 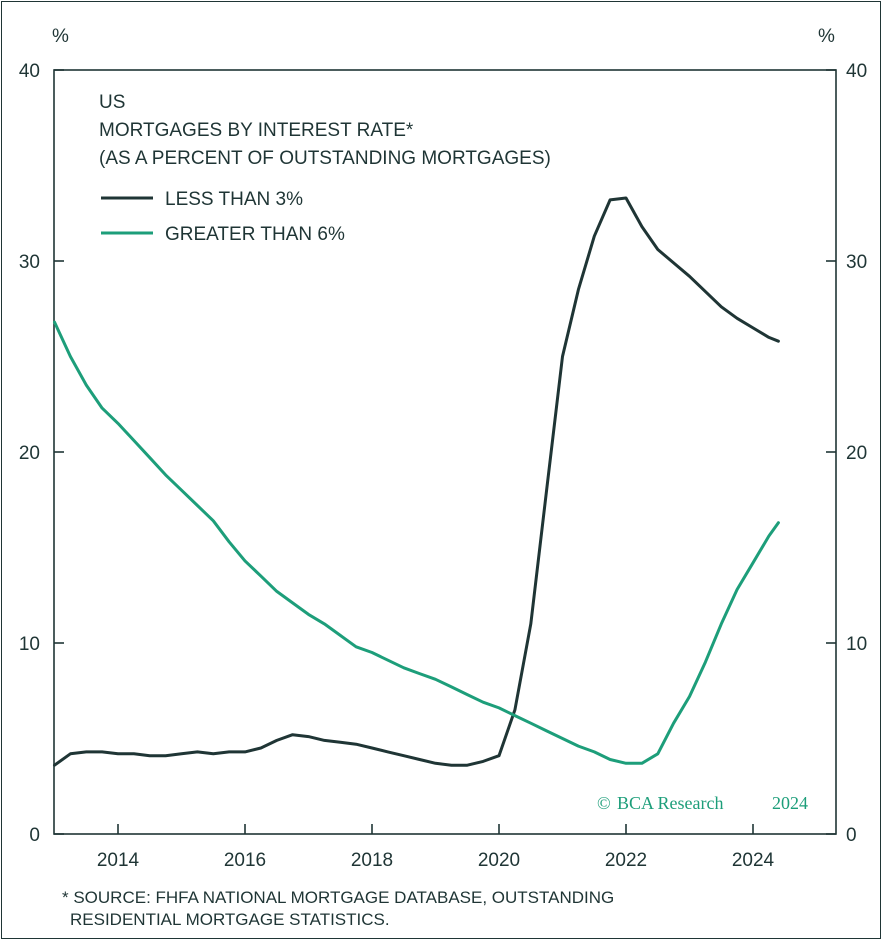 I want to click on y-tick-label-left: 10, so click(x=29, y=644).